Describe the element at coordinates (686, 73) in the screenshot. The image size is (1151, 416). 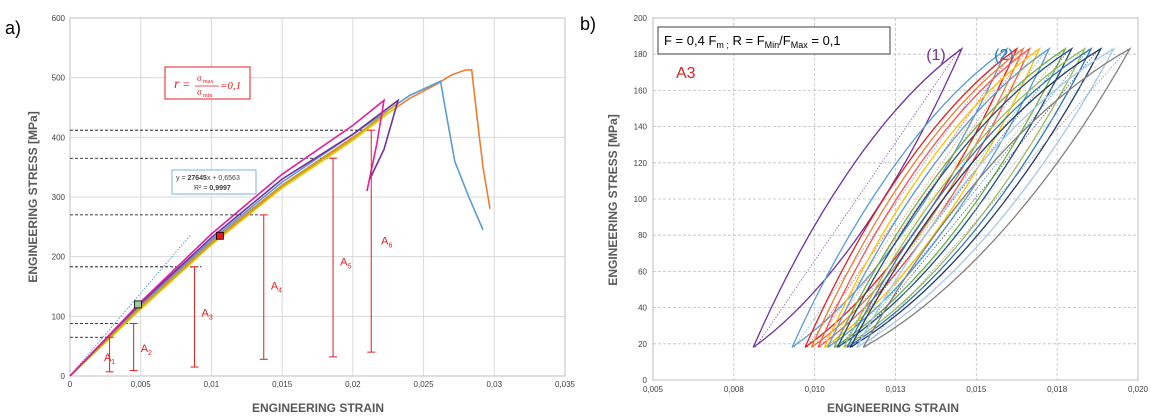
I see `specimen-label: A3` at that location.